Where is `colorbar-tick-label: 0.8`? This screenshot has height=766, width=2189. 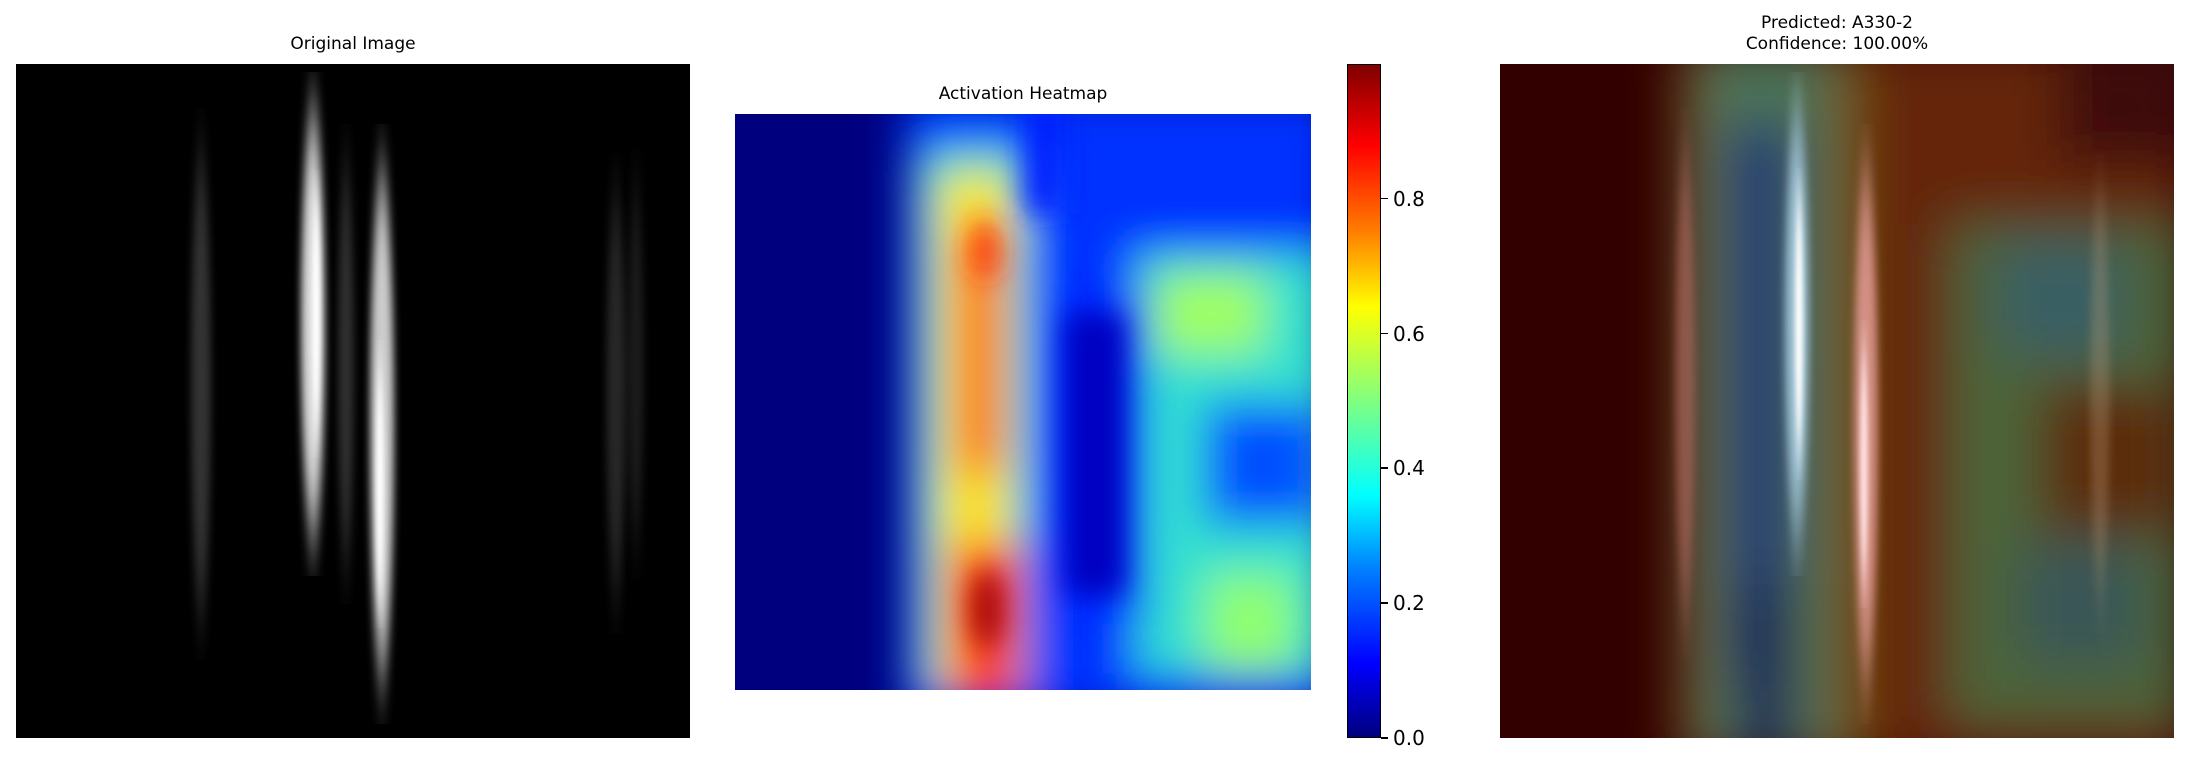 colorbar-tick-label: 0.8 is located at coordinates (1409, 198).